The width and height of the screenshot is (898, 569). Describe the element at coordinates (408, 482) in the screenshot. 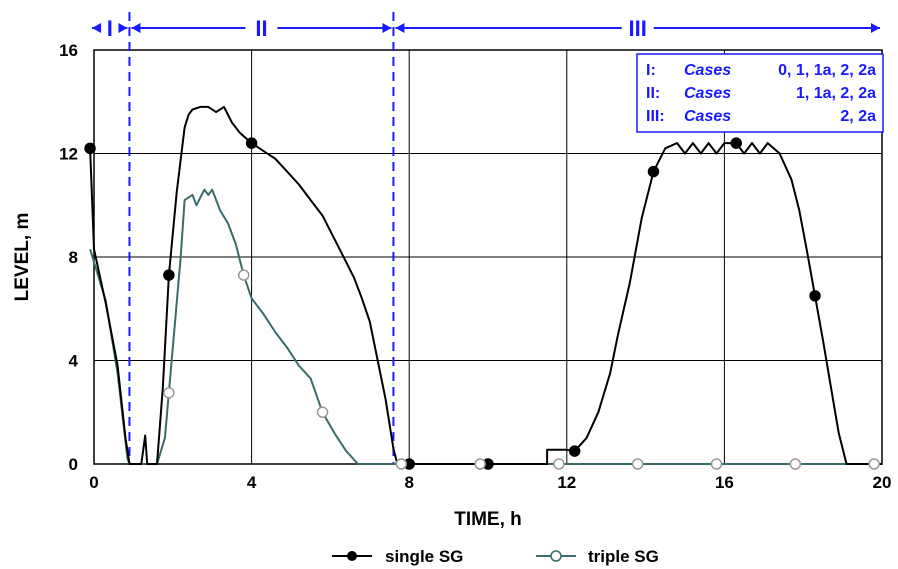

I see `x-tick-label: 8` at that location.